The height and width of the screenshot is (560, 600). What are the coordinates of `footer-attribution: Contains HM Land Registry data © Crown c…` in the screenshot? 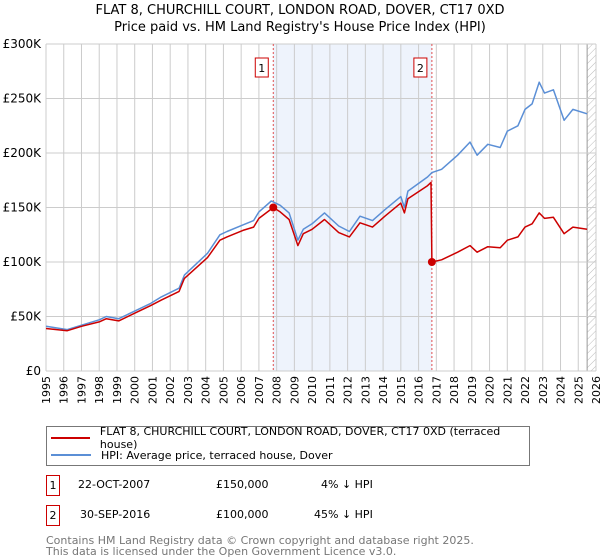 It's located at (260, 546).